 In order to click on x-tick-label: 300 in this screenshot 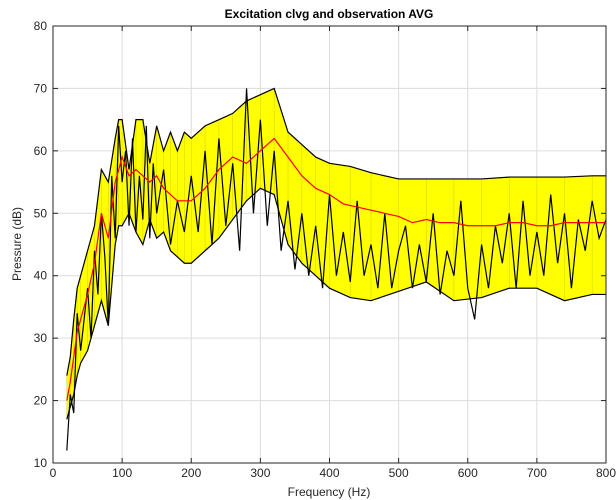, I will do `click(260, 473)`.